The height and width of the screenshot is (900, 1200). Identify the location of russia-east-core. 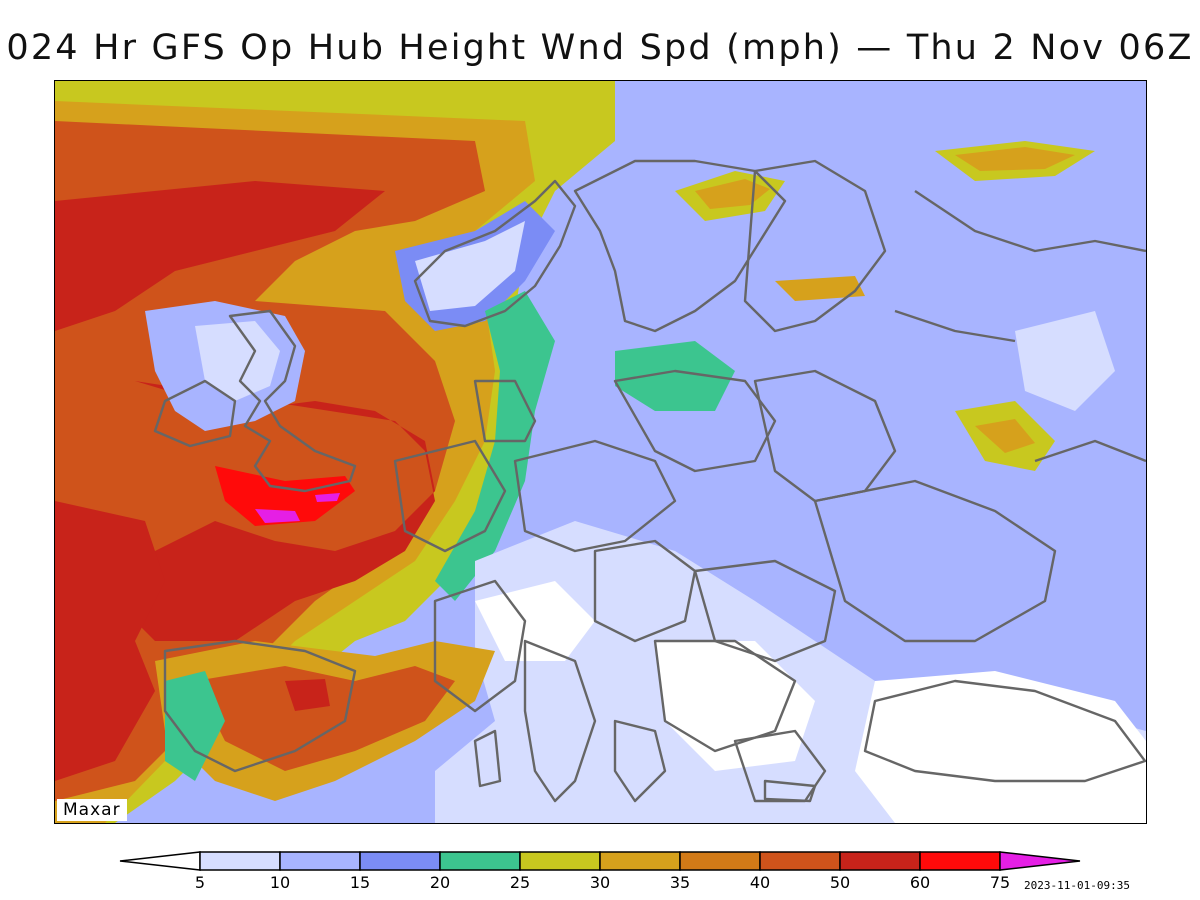
(1005, 436).